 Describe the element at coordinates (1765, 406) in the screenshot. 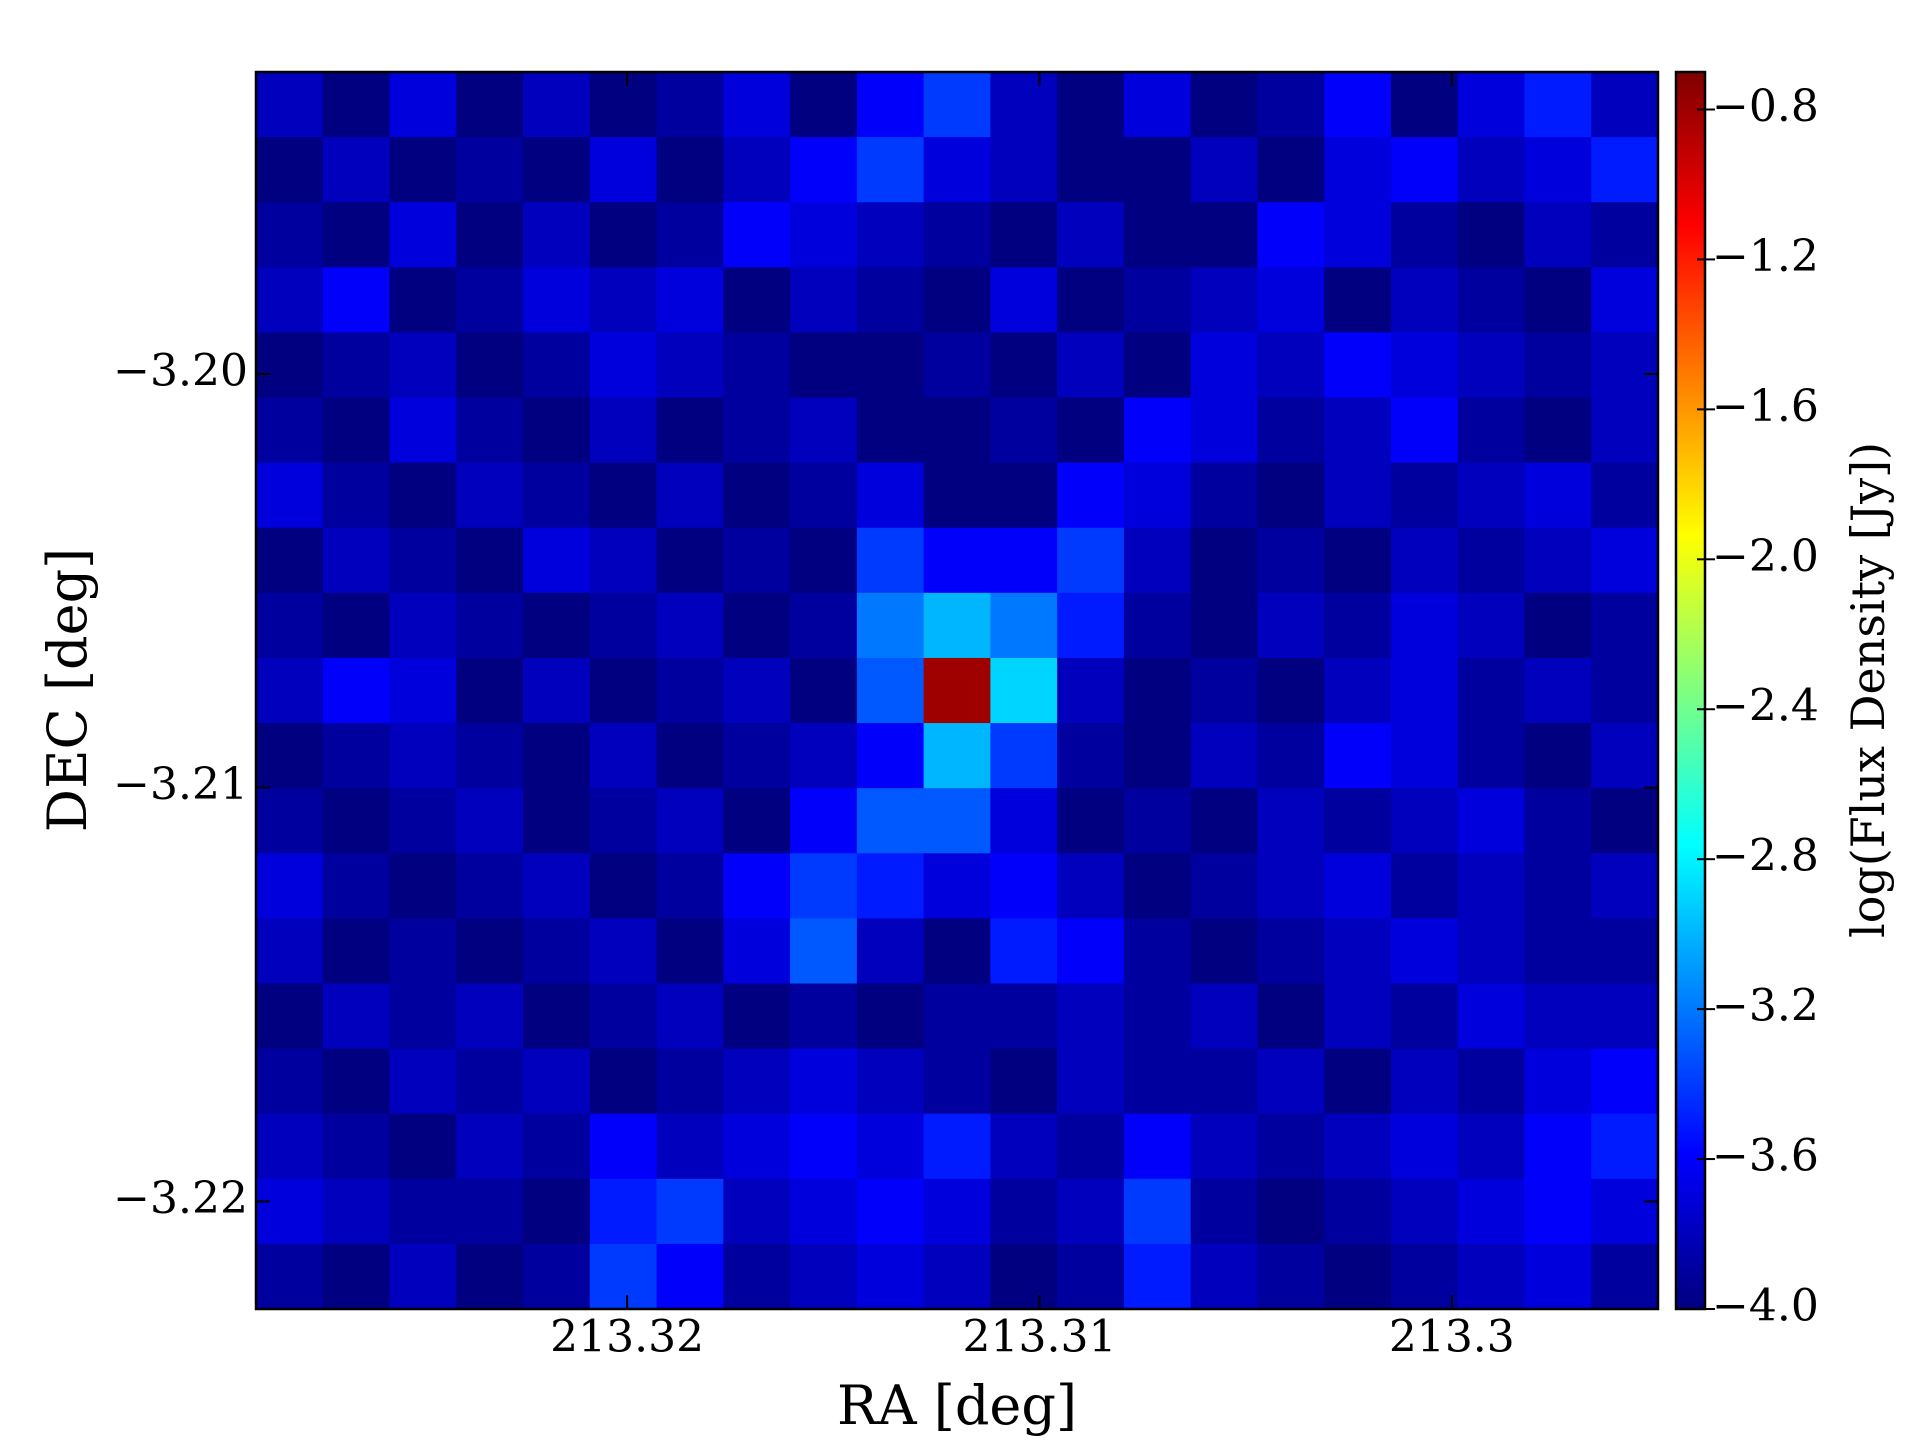

I see `colorbar-tick-label: −1.6` at that location.